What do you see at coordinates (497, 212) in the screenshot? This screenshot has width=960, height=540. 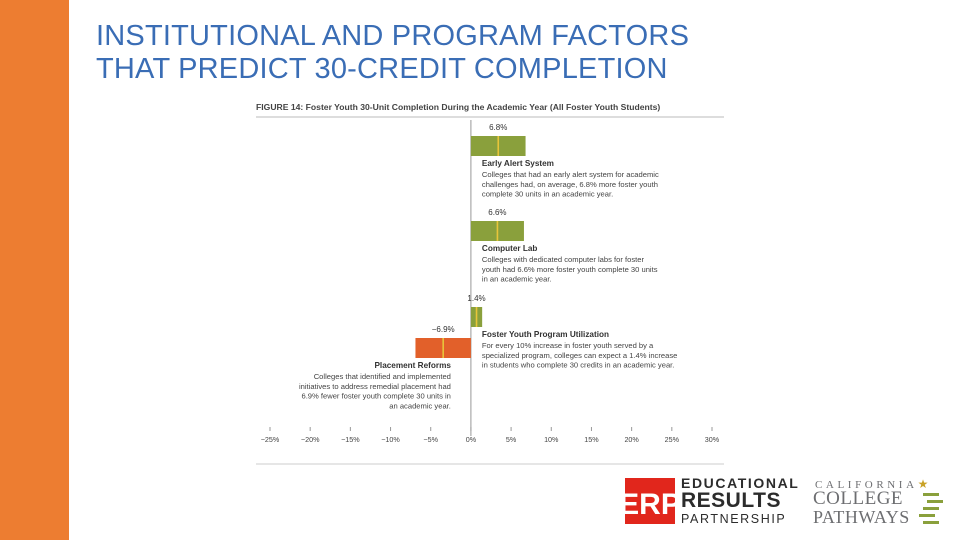 I see `value-label-1: 6.6%` at bounding box center [497, 212].